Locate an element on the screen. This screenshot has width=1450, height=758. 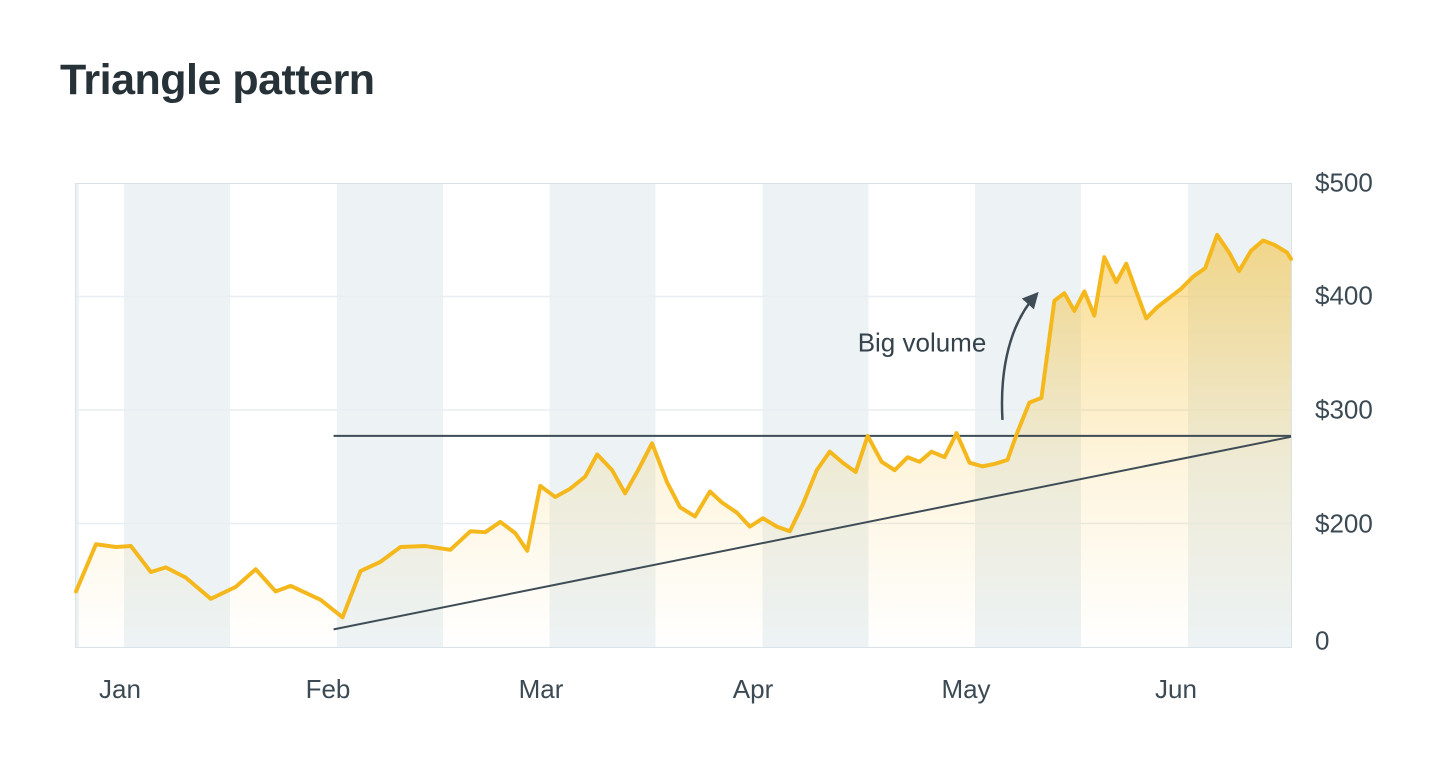
x-axis-label: Apr is located at coordinates (753, 689).